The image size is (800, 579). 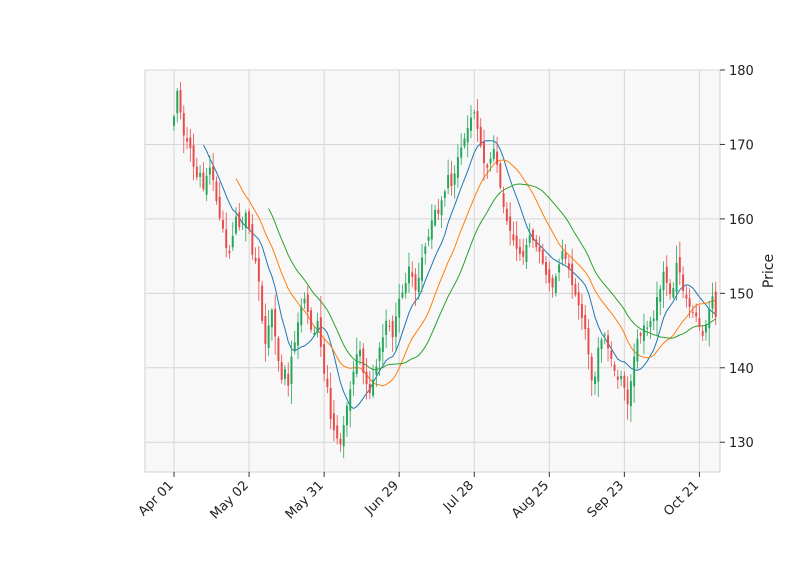 I want to click on x-tick-label: May 31, so click(x=305, y=500).